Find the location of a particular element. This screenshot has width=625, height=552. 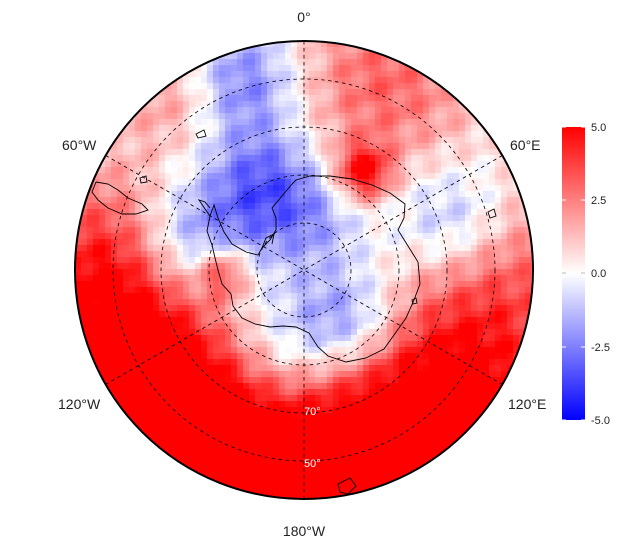

latitude-circle is located at coordinates (304, 270).